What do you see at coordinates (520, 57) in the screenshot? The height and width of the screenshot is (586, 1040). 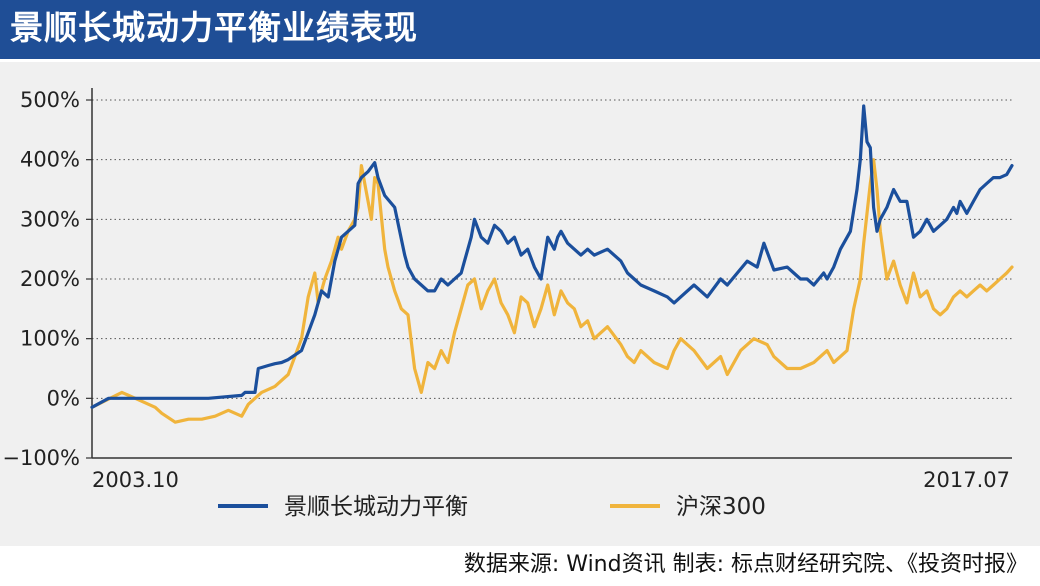 I see `title-underline` at bounding box center [520, 57].